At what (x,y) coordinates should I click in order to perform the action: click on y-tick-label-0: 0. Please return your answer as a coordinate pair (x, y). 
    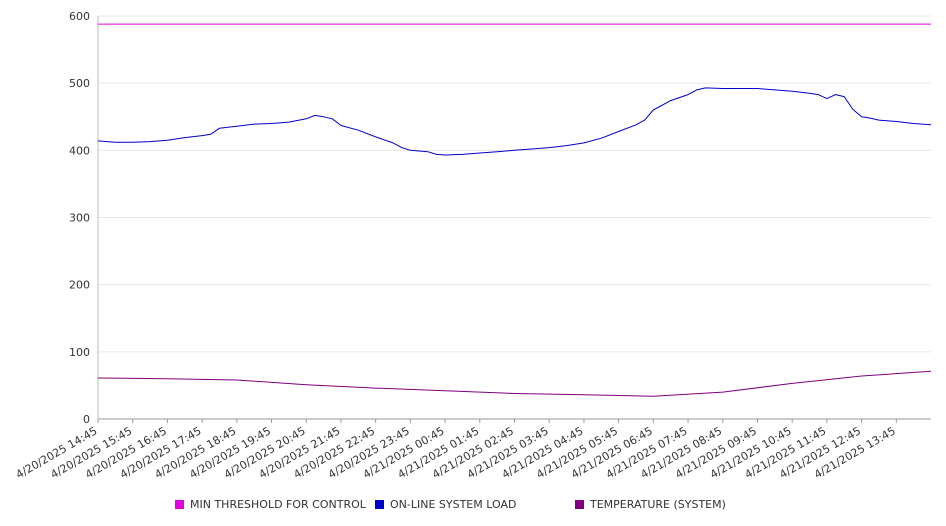
    Looking at the image, I should click on (86, 419).